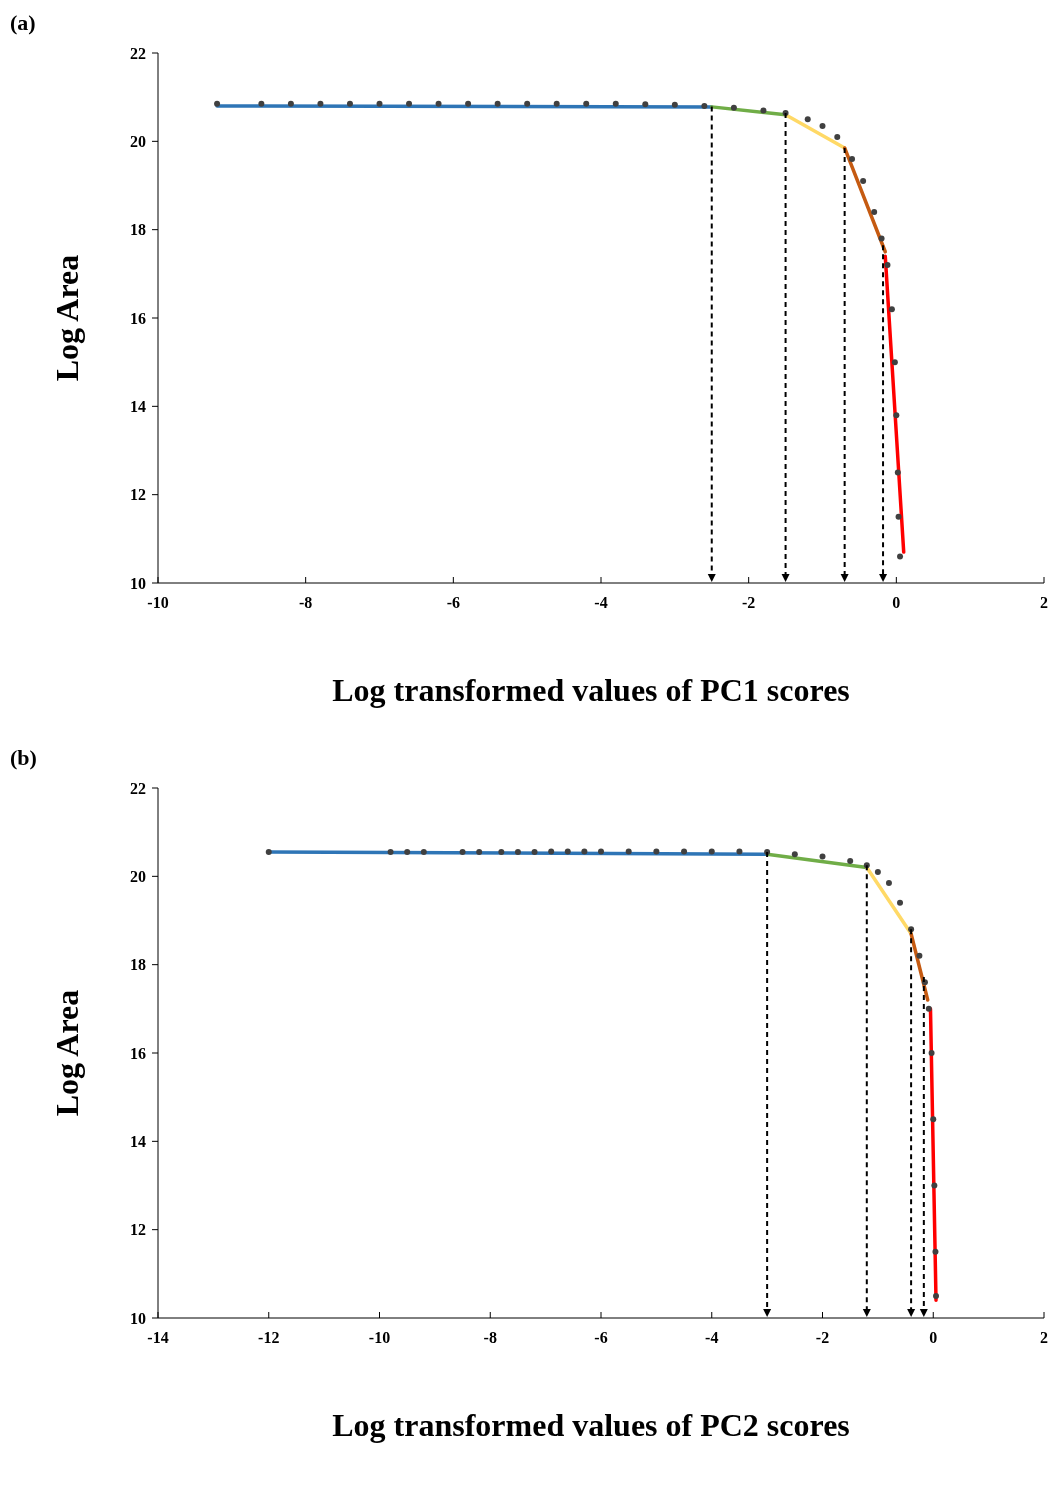 The width and height of the screenshot is (1062, 1487). I want to click on chart-title: (b), so click(23, 757).